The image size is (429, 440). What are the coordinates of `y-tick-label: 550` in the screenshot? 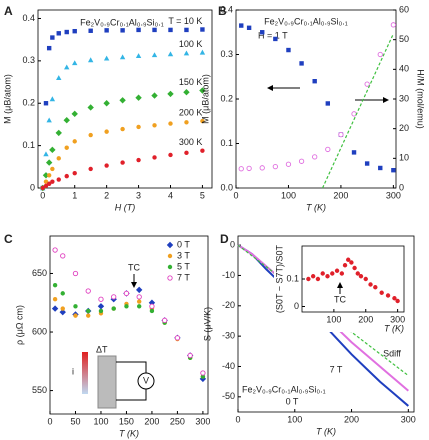 It's located at (39, 390).